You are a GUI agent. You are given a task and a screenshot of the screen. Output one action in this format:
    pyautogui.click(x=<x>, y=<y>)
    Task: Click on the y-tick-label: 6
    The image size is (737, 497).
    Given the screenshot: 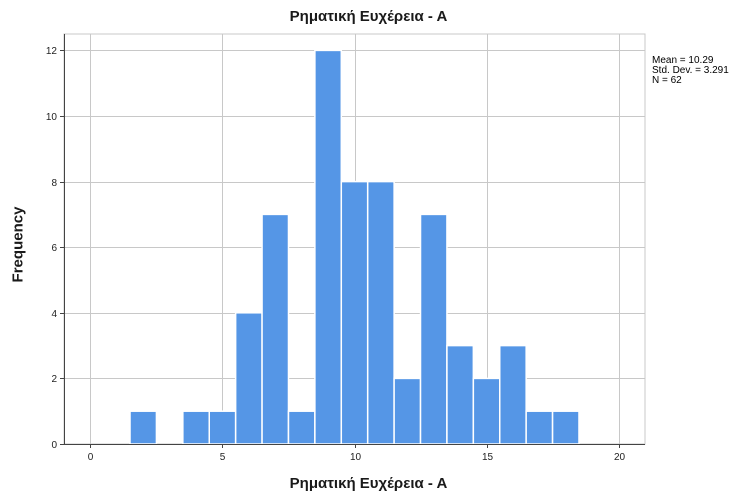 What is the action you would take?
    pyautogui.click(x=54, y=248)
    